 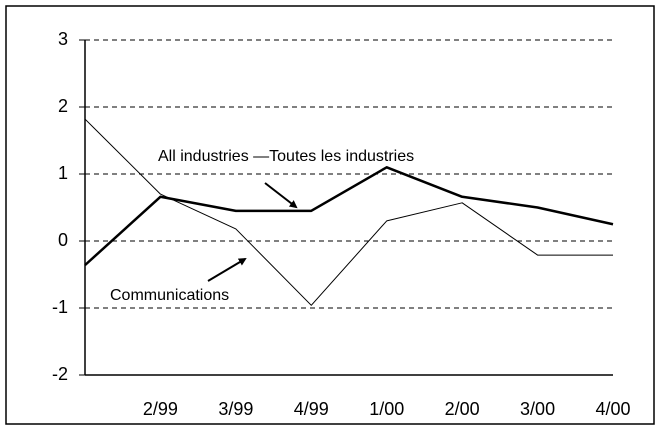 What do you see at coordinates (235, 409) in the screenshot?
I see `x-tick-label: 3/99` at bounding box center [235, 409].